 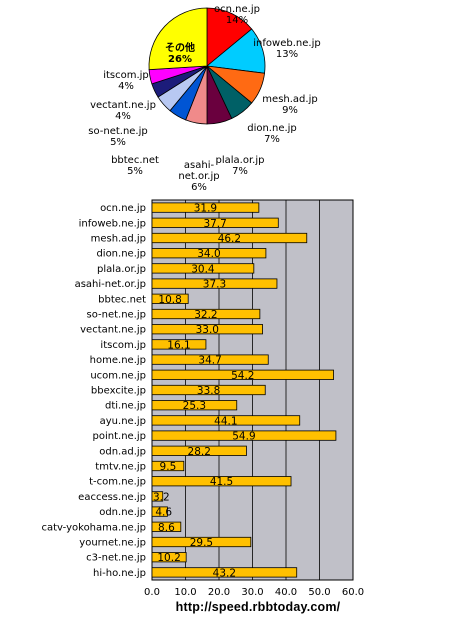 I want to click on source-url: http://speed.rbbtoday.com/, so click(x=258, y=607).